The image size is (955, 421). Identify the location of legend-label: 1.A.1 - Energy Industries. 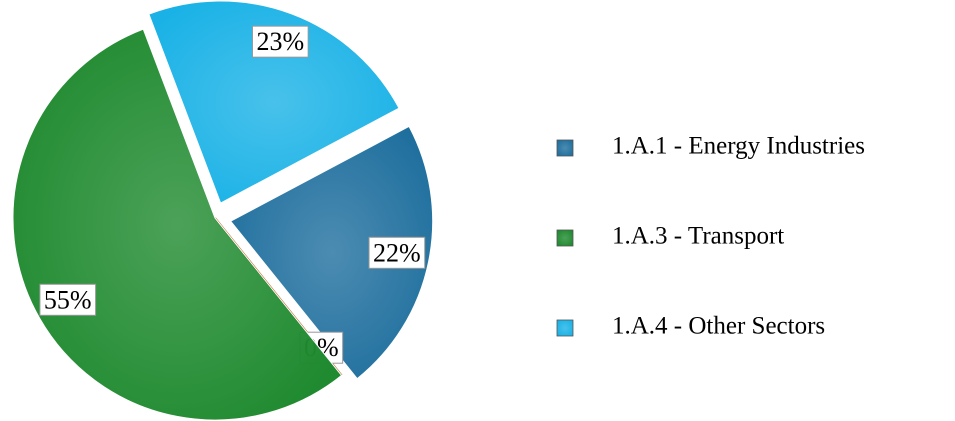
(738, 146).